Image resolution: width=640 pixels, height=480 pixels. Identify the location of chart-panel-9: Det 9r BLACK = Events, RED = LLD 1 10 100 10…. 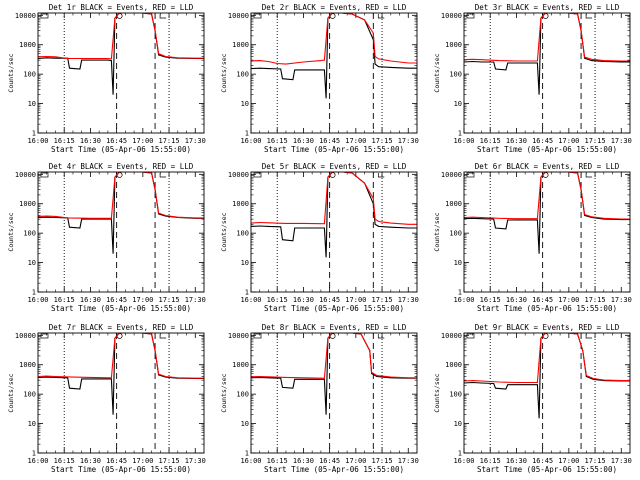
(532, 398).